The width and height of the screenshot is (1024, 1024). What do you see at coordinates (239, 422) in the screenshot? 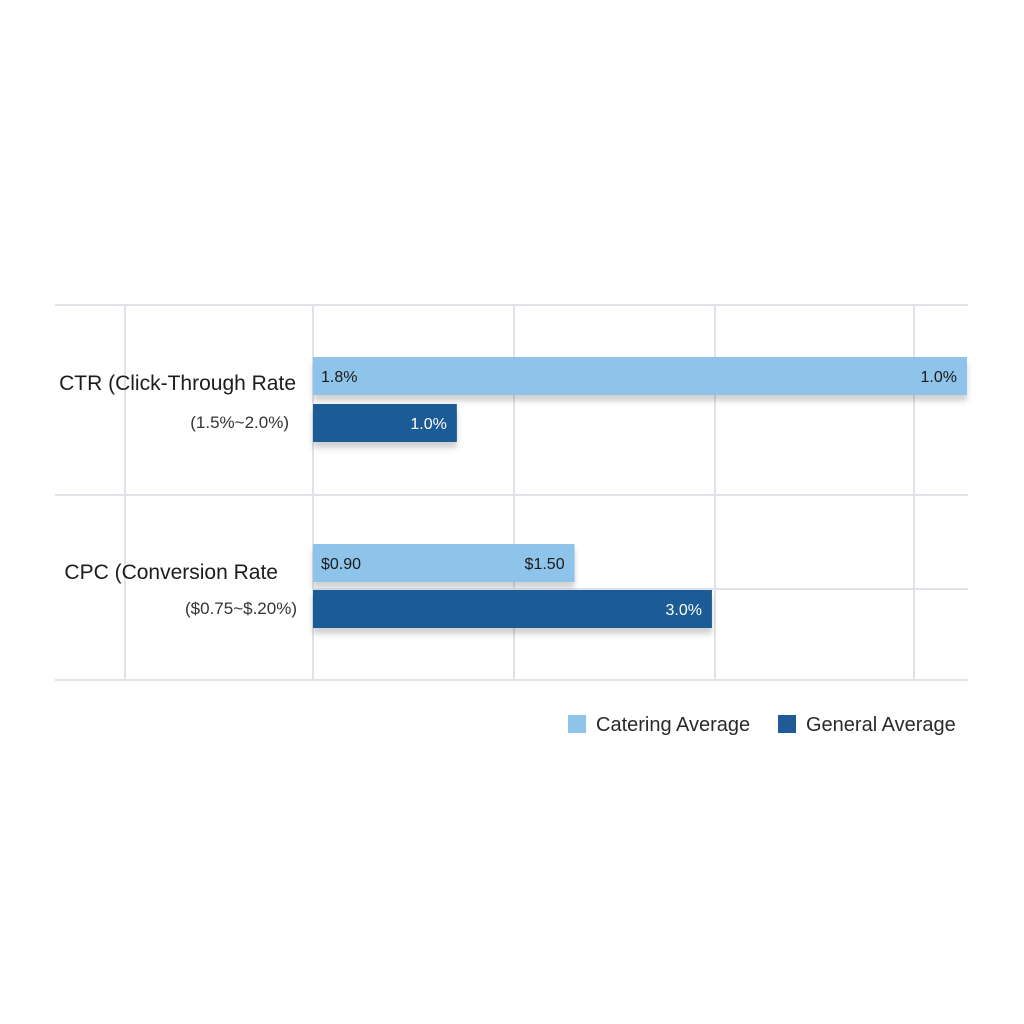
I see `category-subtitle-ctr: (1.5%~2.0%)` at bounding box center [239, 422].